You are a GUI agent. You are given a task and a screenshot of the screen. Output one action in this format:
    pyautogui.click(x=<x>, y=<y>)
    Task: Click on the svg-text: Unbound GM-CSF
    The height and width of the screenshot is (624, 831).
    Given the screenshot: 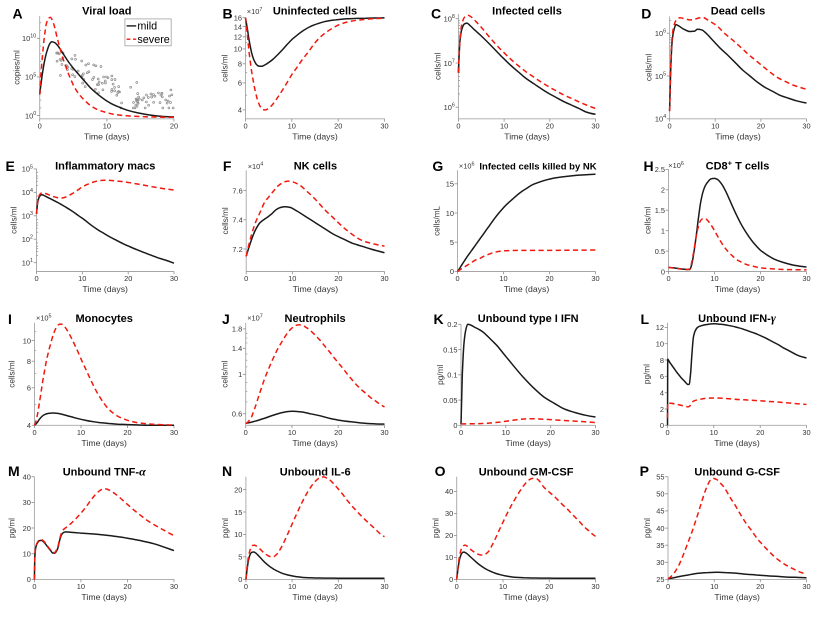 What is the action you would take?
    pyautogui.click(x=526, y=473)
    